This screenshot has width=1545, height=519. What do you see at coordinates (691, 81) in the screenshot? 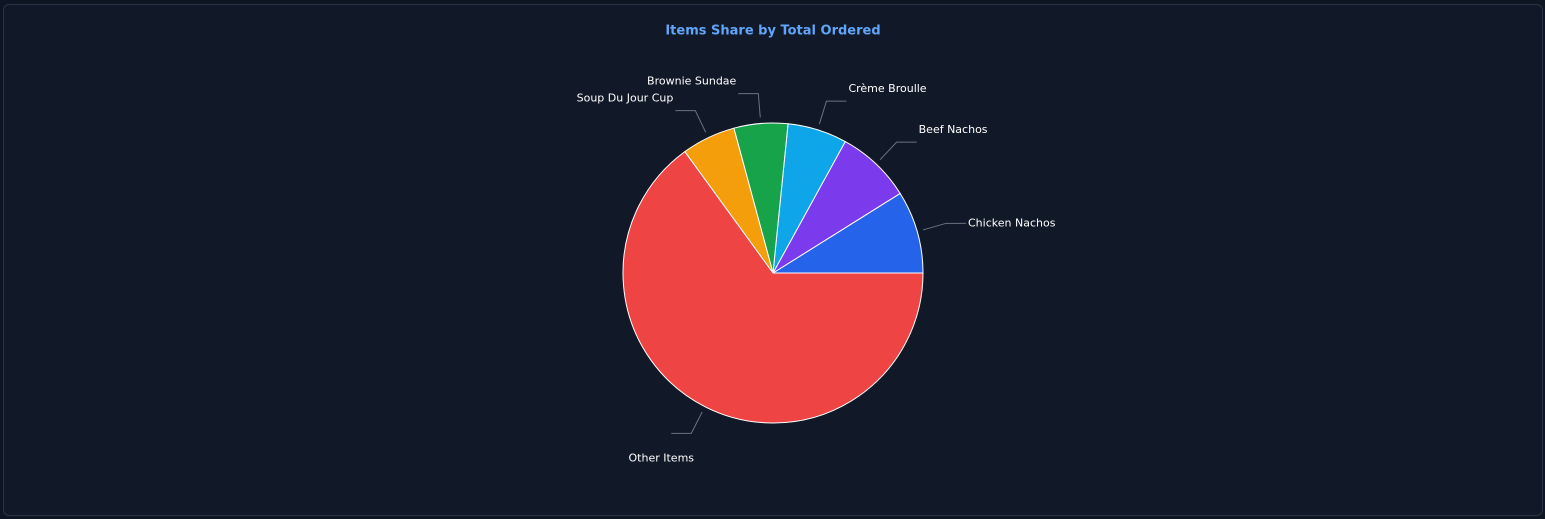
I see `slice-label: Brownie Sundae` at bounding box center [691, 81].